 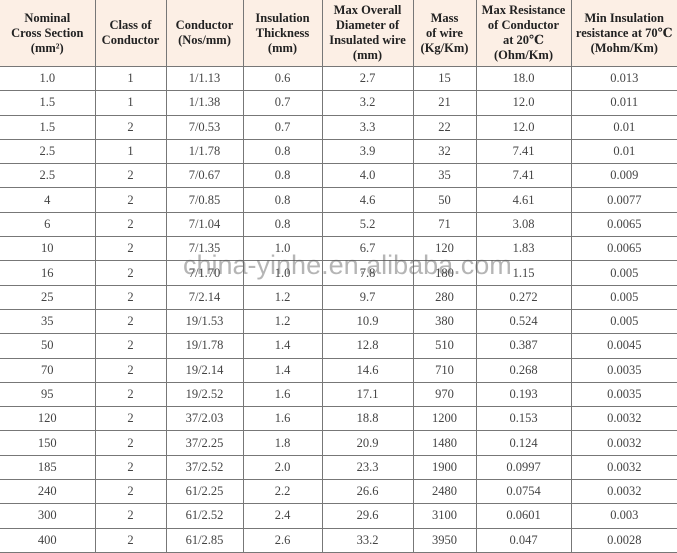 I want to click on cell-max-resistance: 0.124, so click(x=523, y=443).